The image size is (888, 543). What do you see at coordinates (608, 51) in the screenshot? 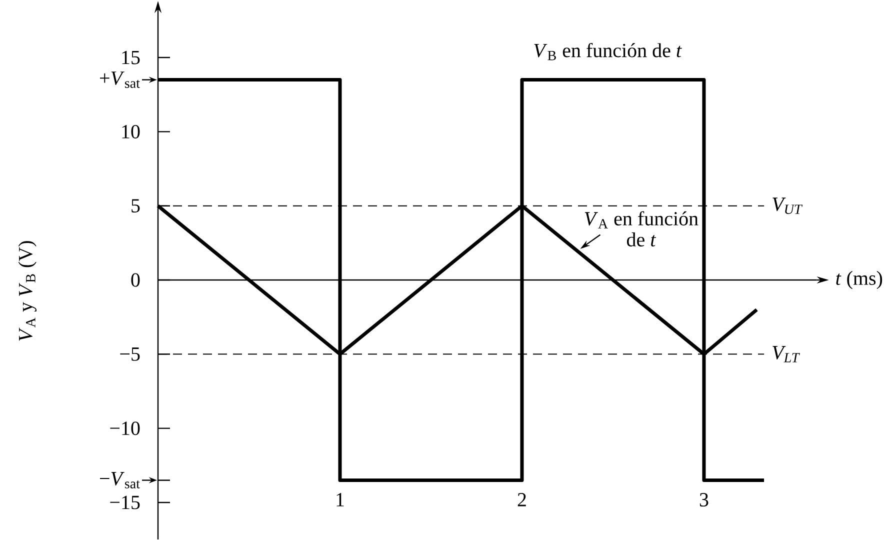
I see `series-label: V$_{B}$ en función de t` at bounding box center [608, 51].